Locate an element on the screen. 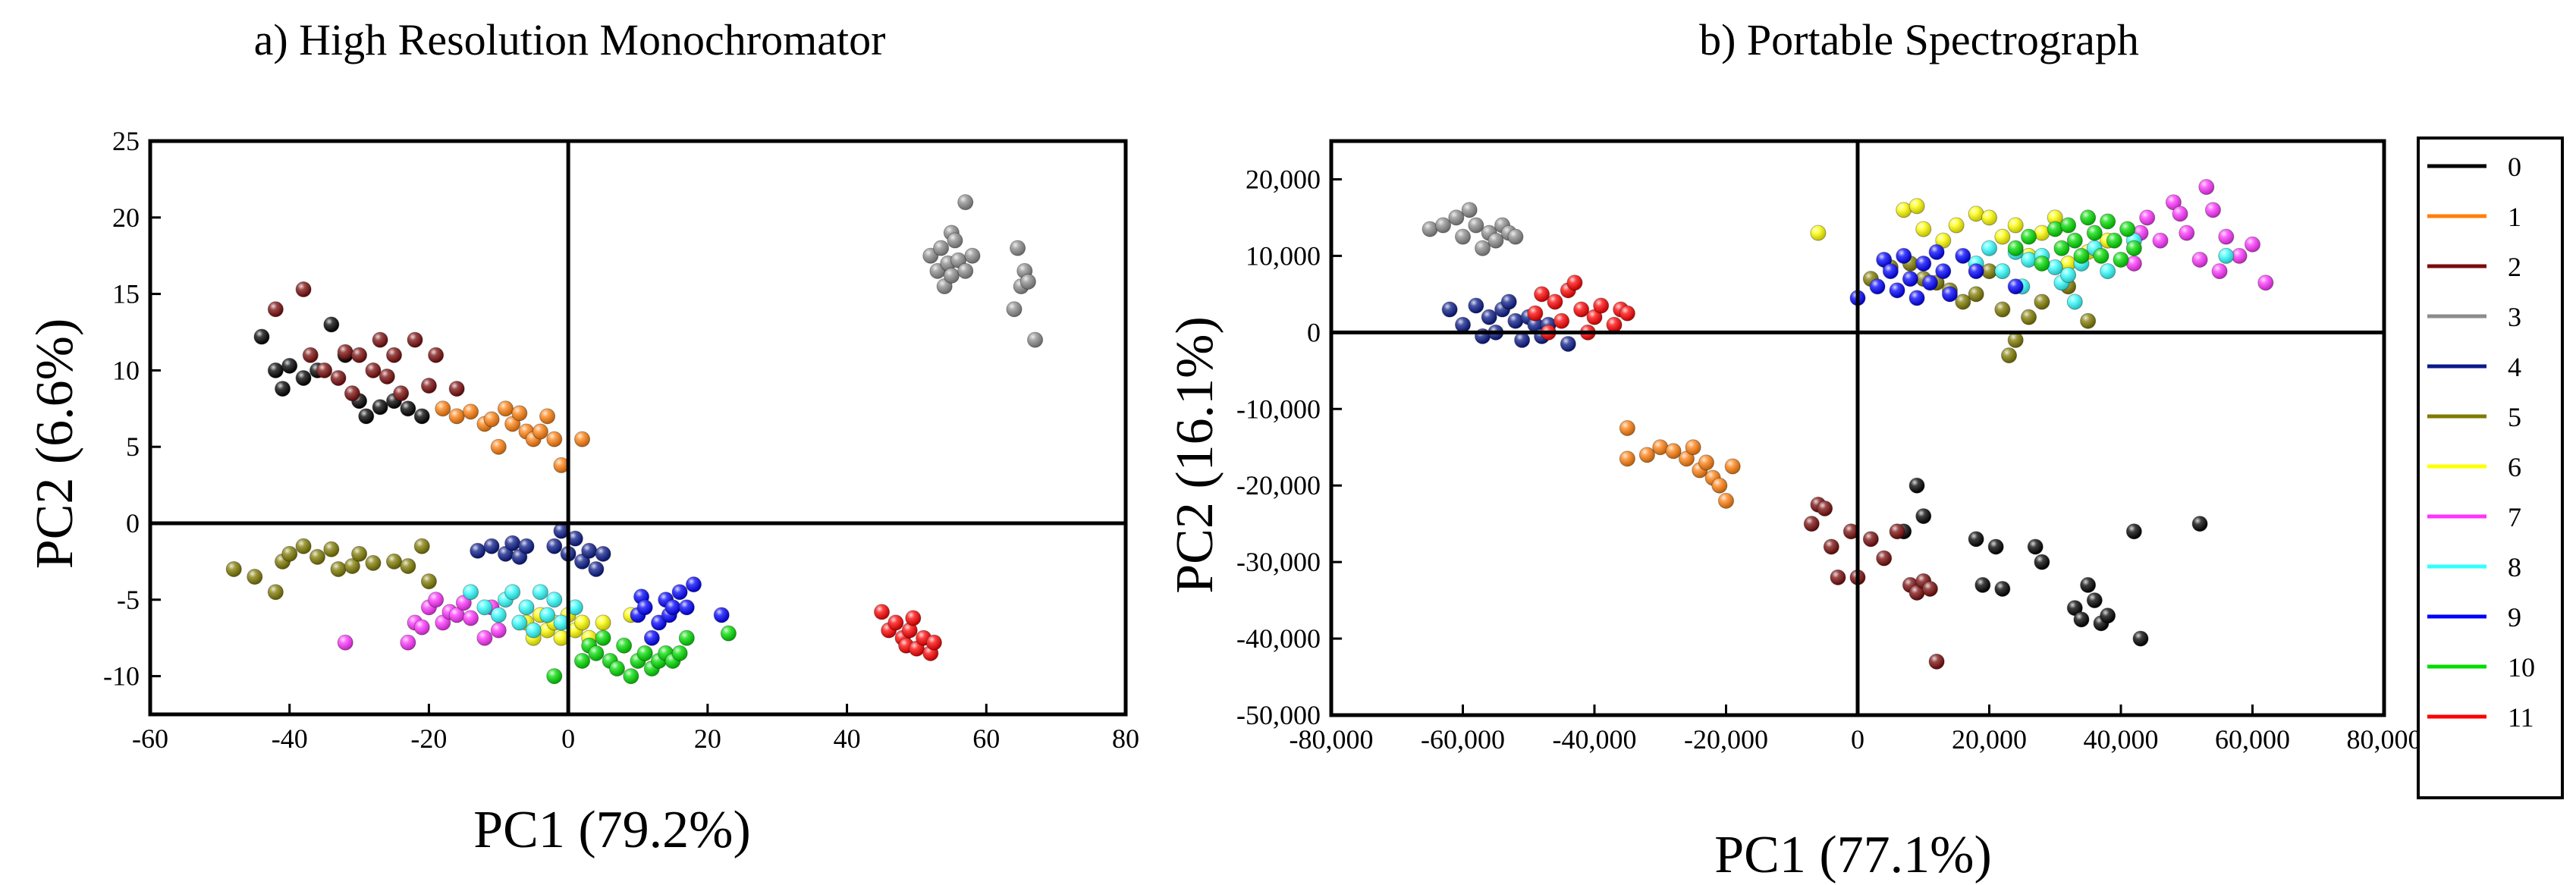 This screenshot has height=885, width=2576. chart-b-y-tick-label: -10,000 is located at coordinates (1278, 409).